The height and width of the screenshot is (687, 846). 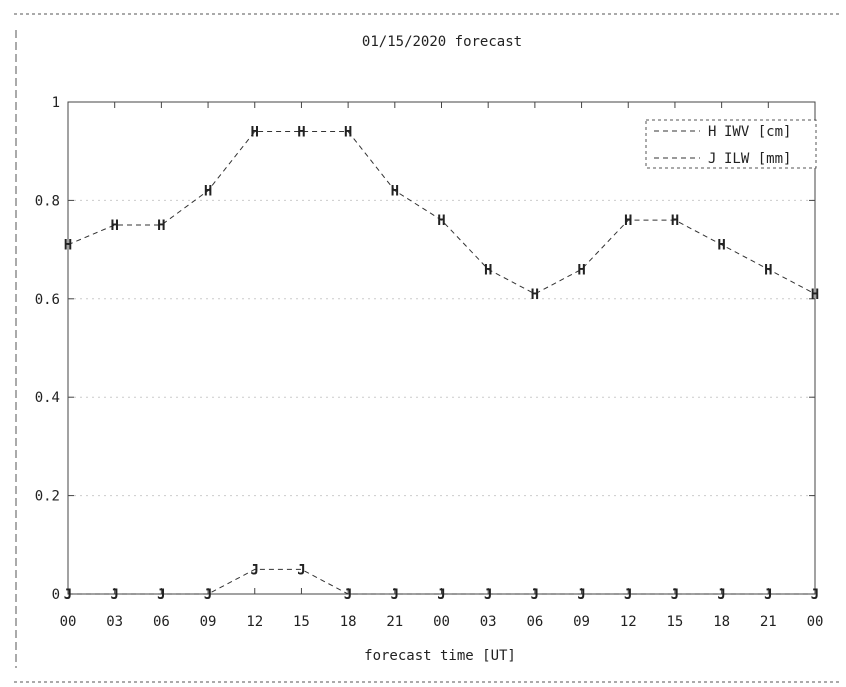 What do you see at coordinates (757, 132) in the screenshot?
I see `legend-label-iwv: IWV [cm]` at bounding box center [757, 132].